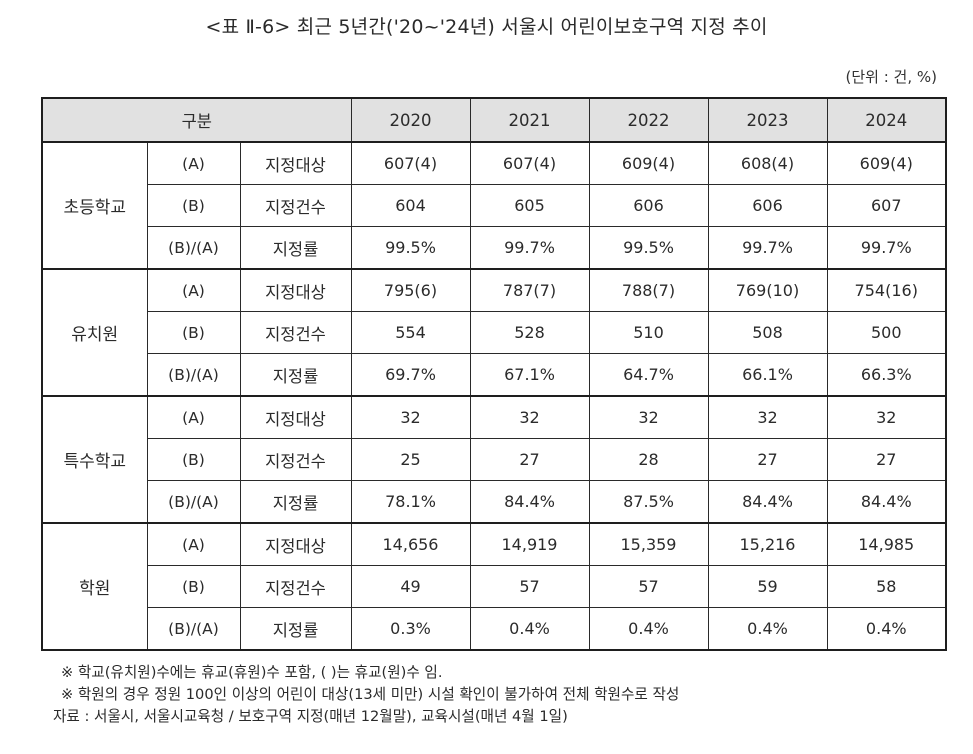 This screenshot has width=973, height=754. What do you see at coordinates (94, 459) in the screenshot?
I see `group-label-special-school: 특수학교` at bounding box center [94, 459].